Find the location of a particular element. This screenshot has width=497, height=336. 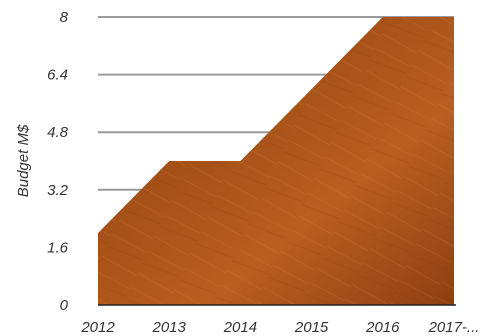

x-tick-label-1: 2013 is located at coordinates (169, 327).